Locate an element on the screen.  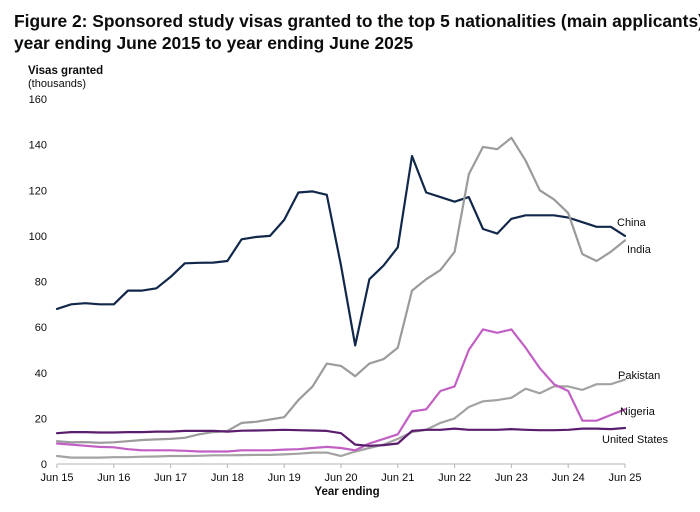
x-tick-label: Jun 21 is located at coordinates (397, 478).